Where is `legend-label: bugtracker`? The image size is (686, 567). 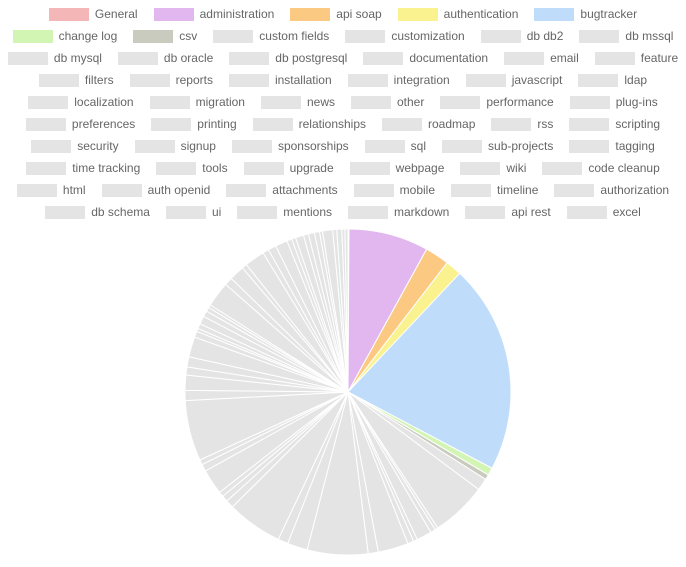 legend-label: bugtracker is located at coordinates (609, 14).